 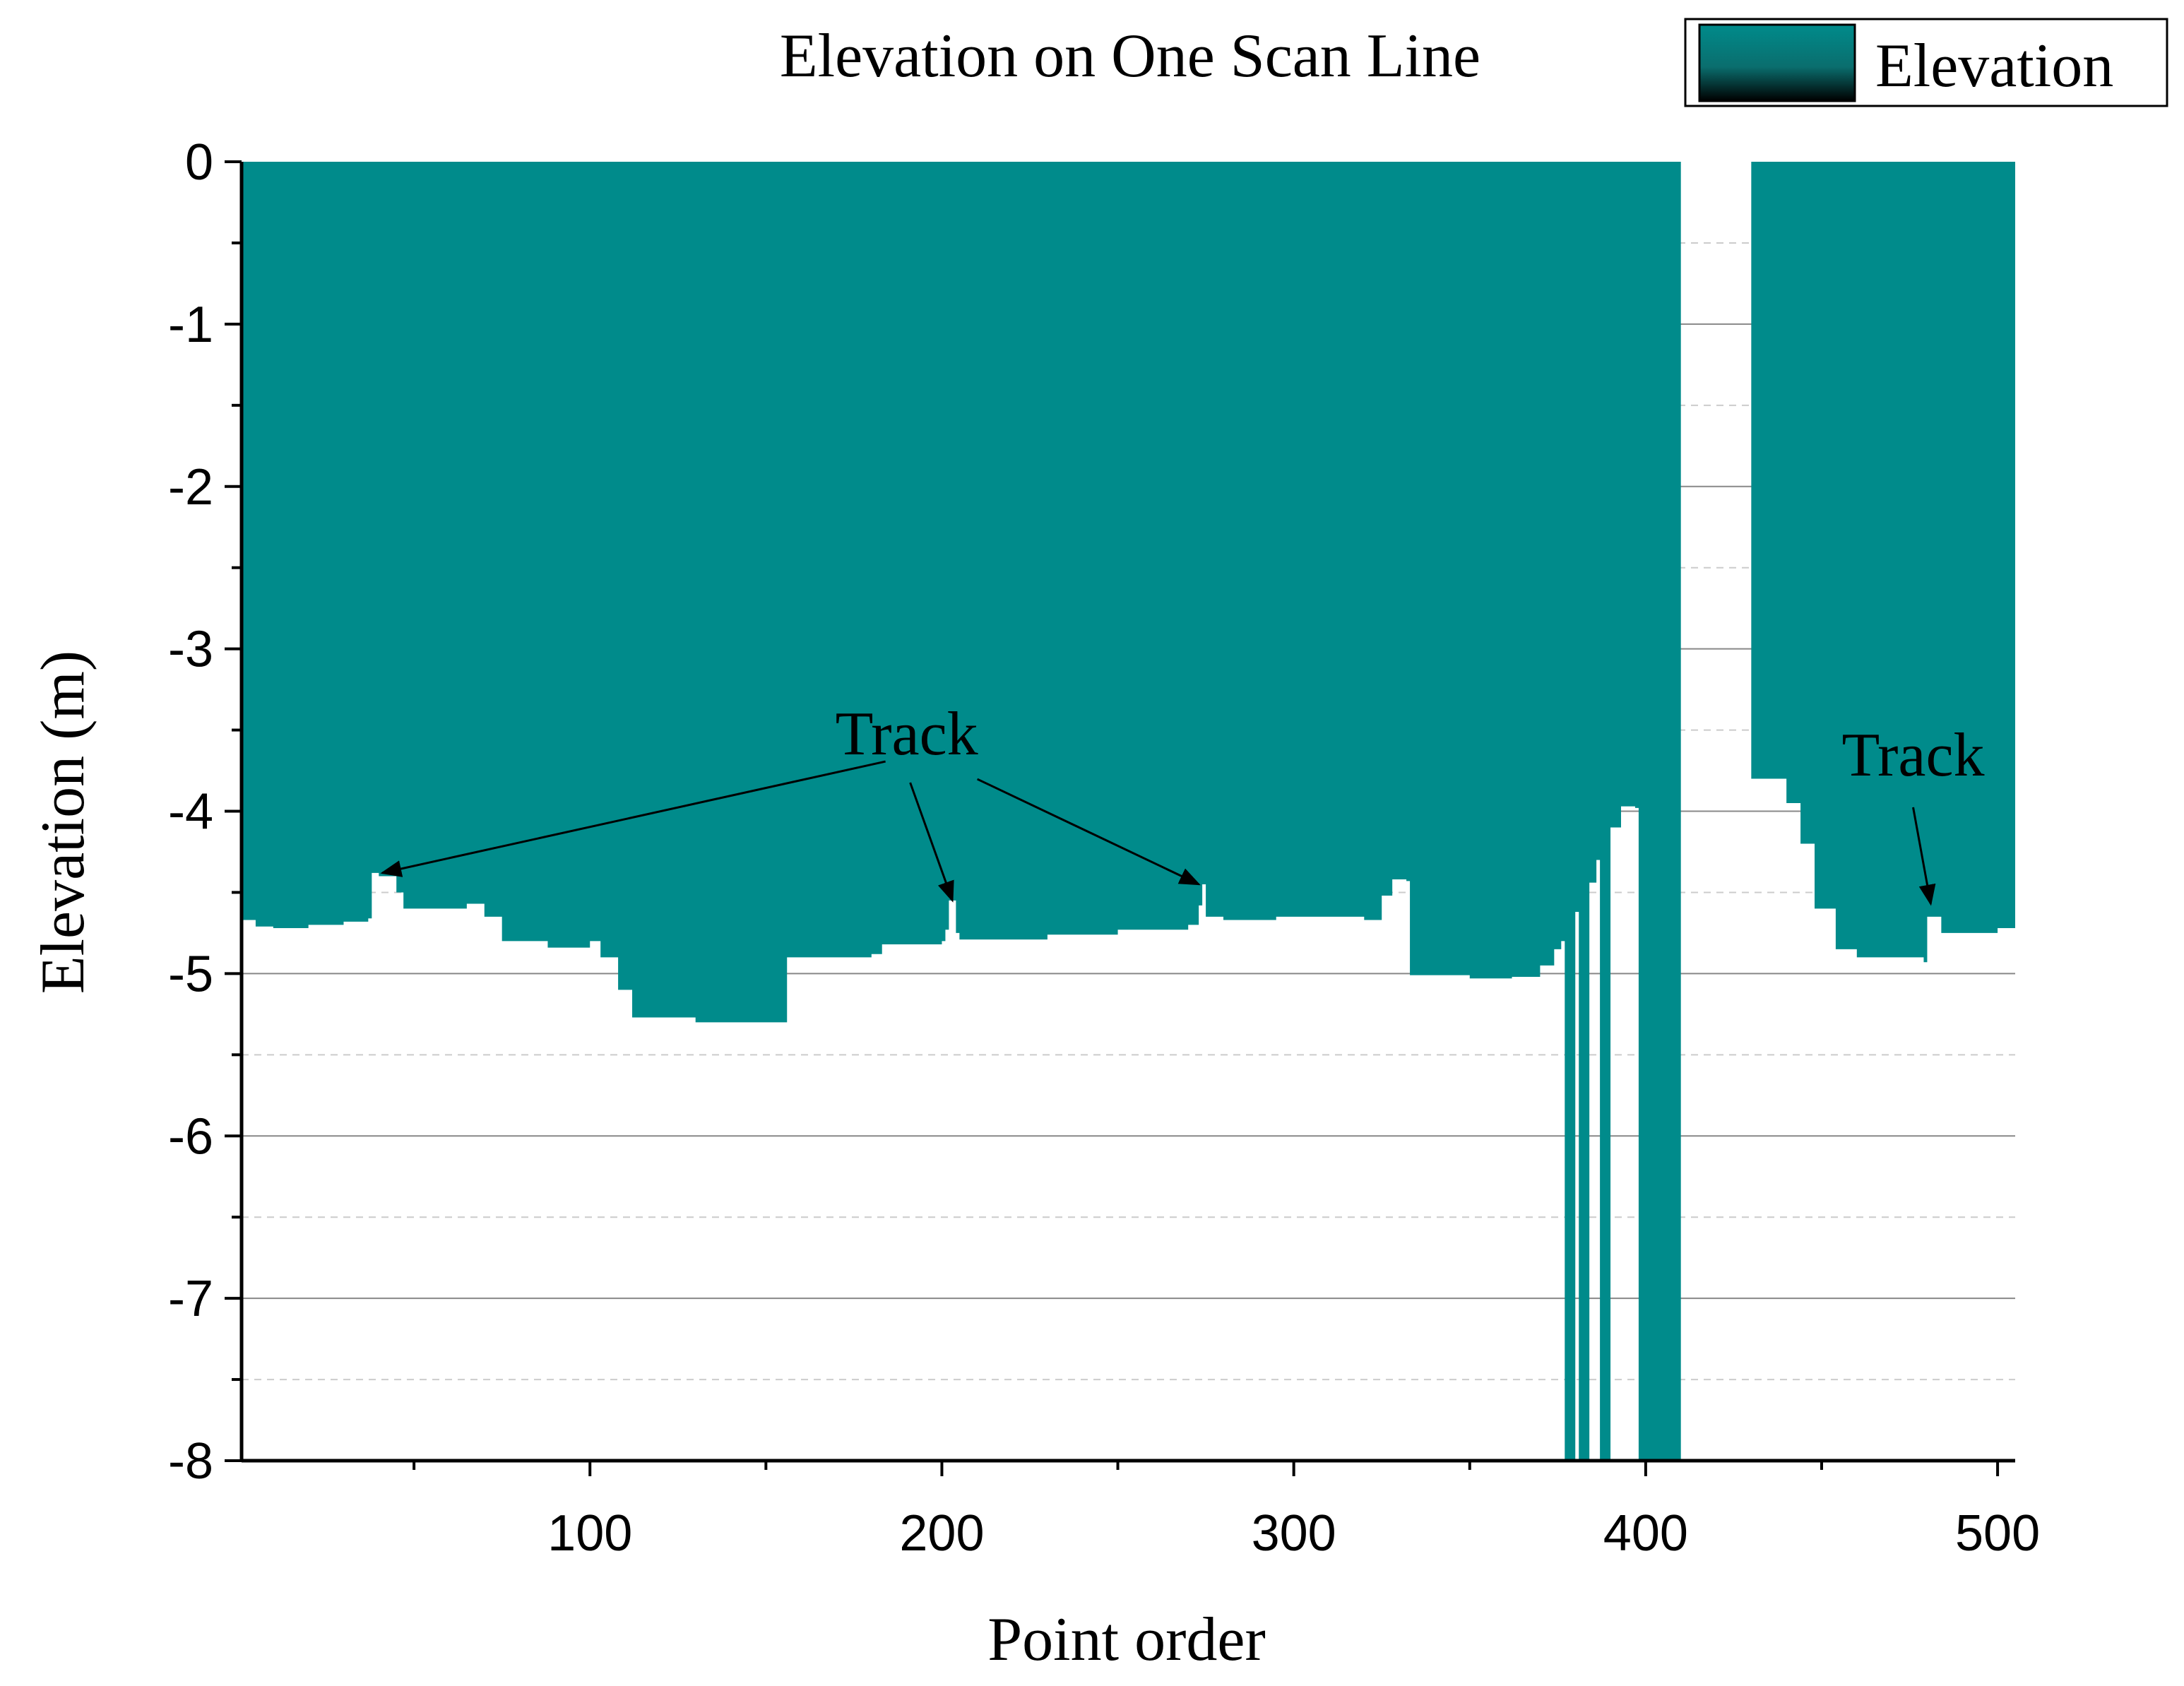 I want to click on y-tick-label: -8, so click(x=191, y=1461).